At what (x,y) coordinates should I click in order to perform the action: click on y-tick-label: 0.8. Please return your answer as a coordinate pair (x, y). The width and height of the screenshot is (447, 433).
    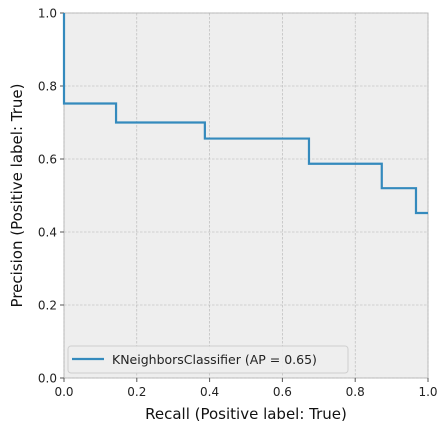
    Looking at the image, I should click on (47, 87).